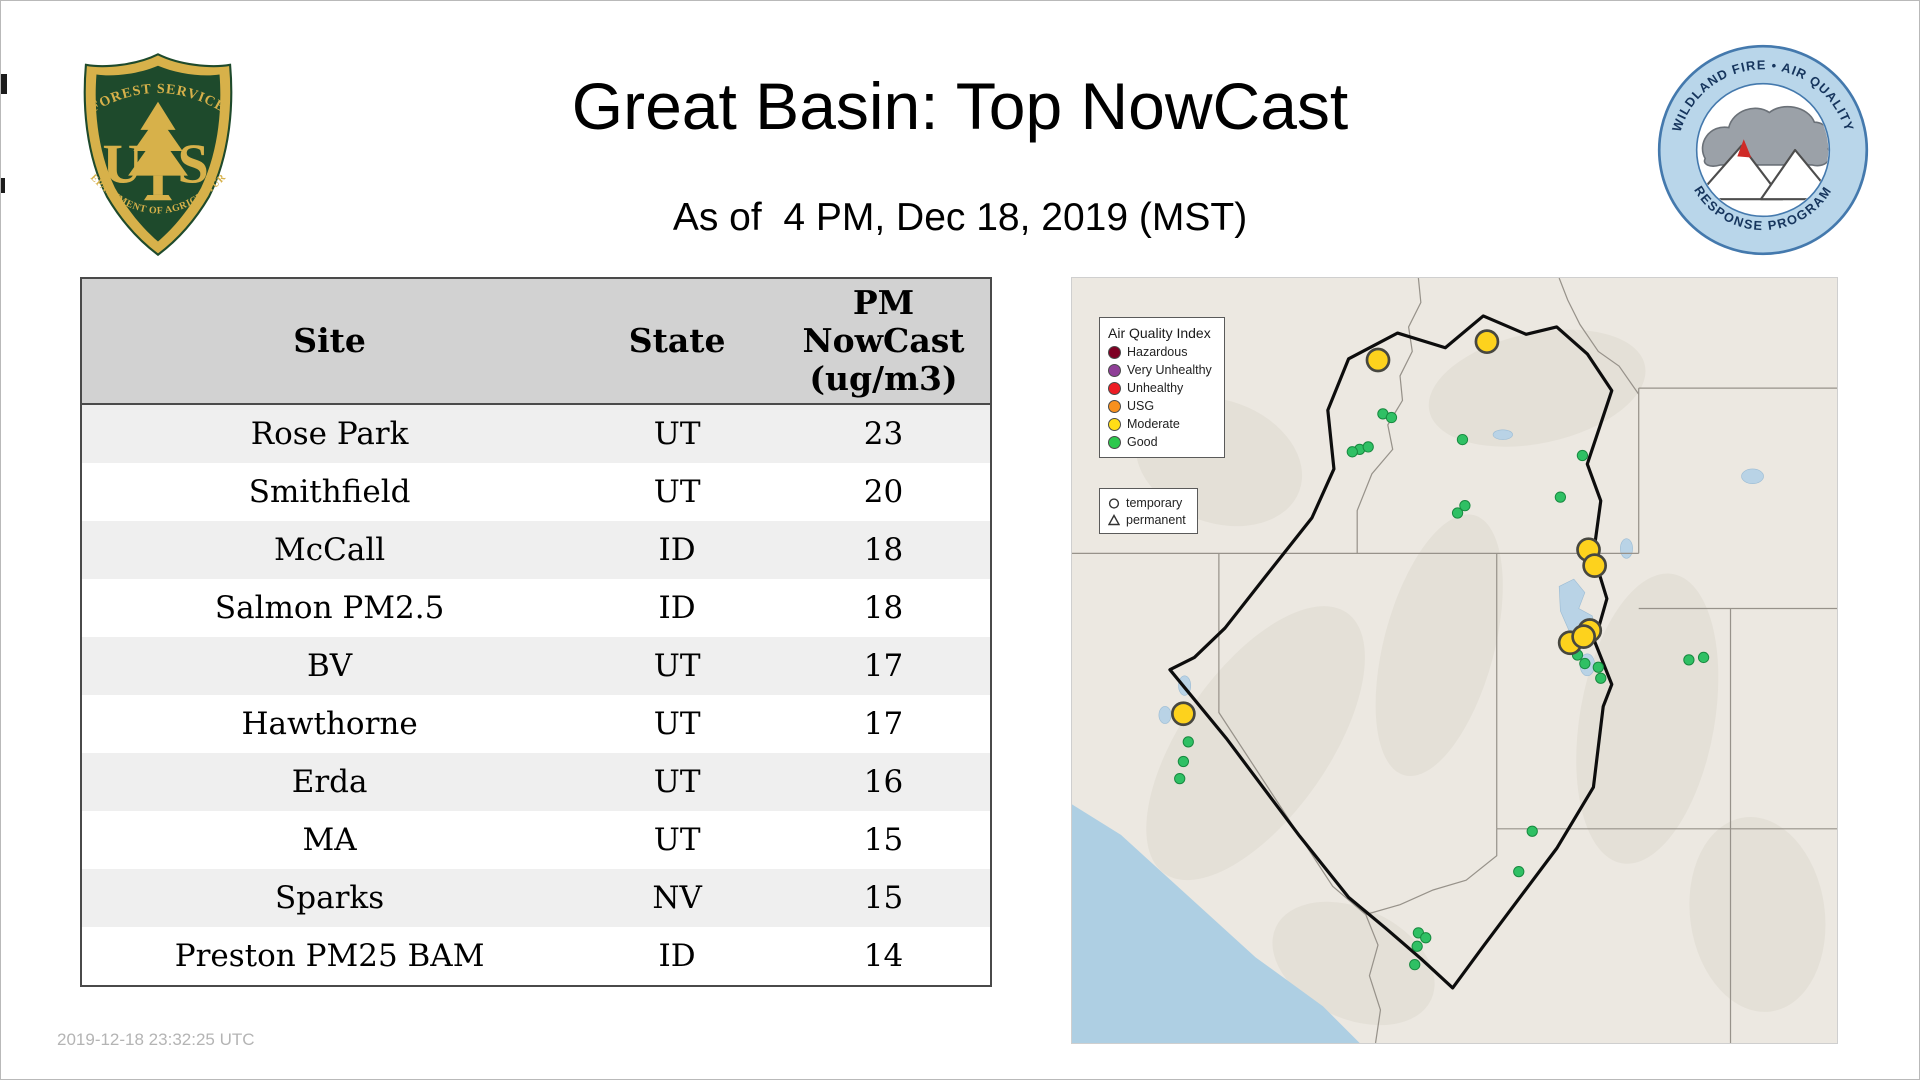 This screenshot has width=1920, height=1080. I want to click on pine-tree-icon, so click(158, 151).